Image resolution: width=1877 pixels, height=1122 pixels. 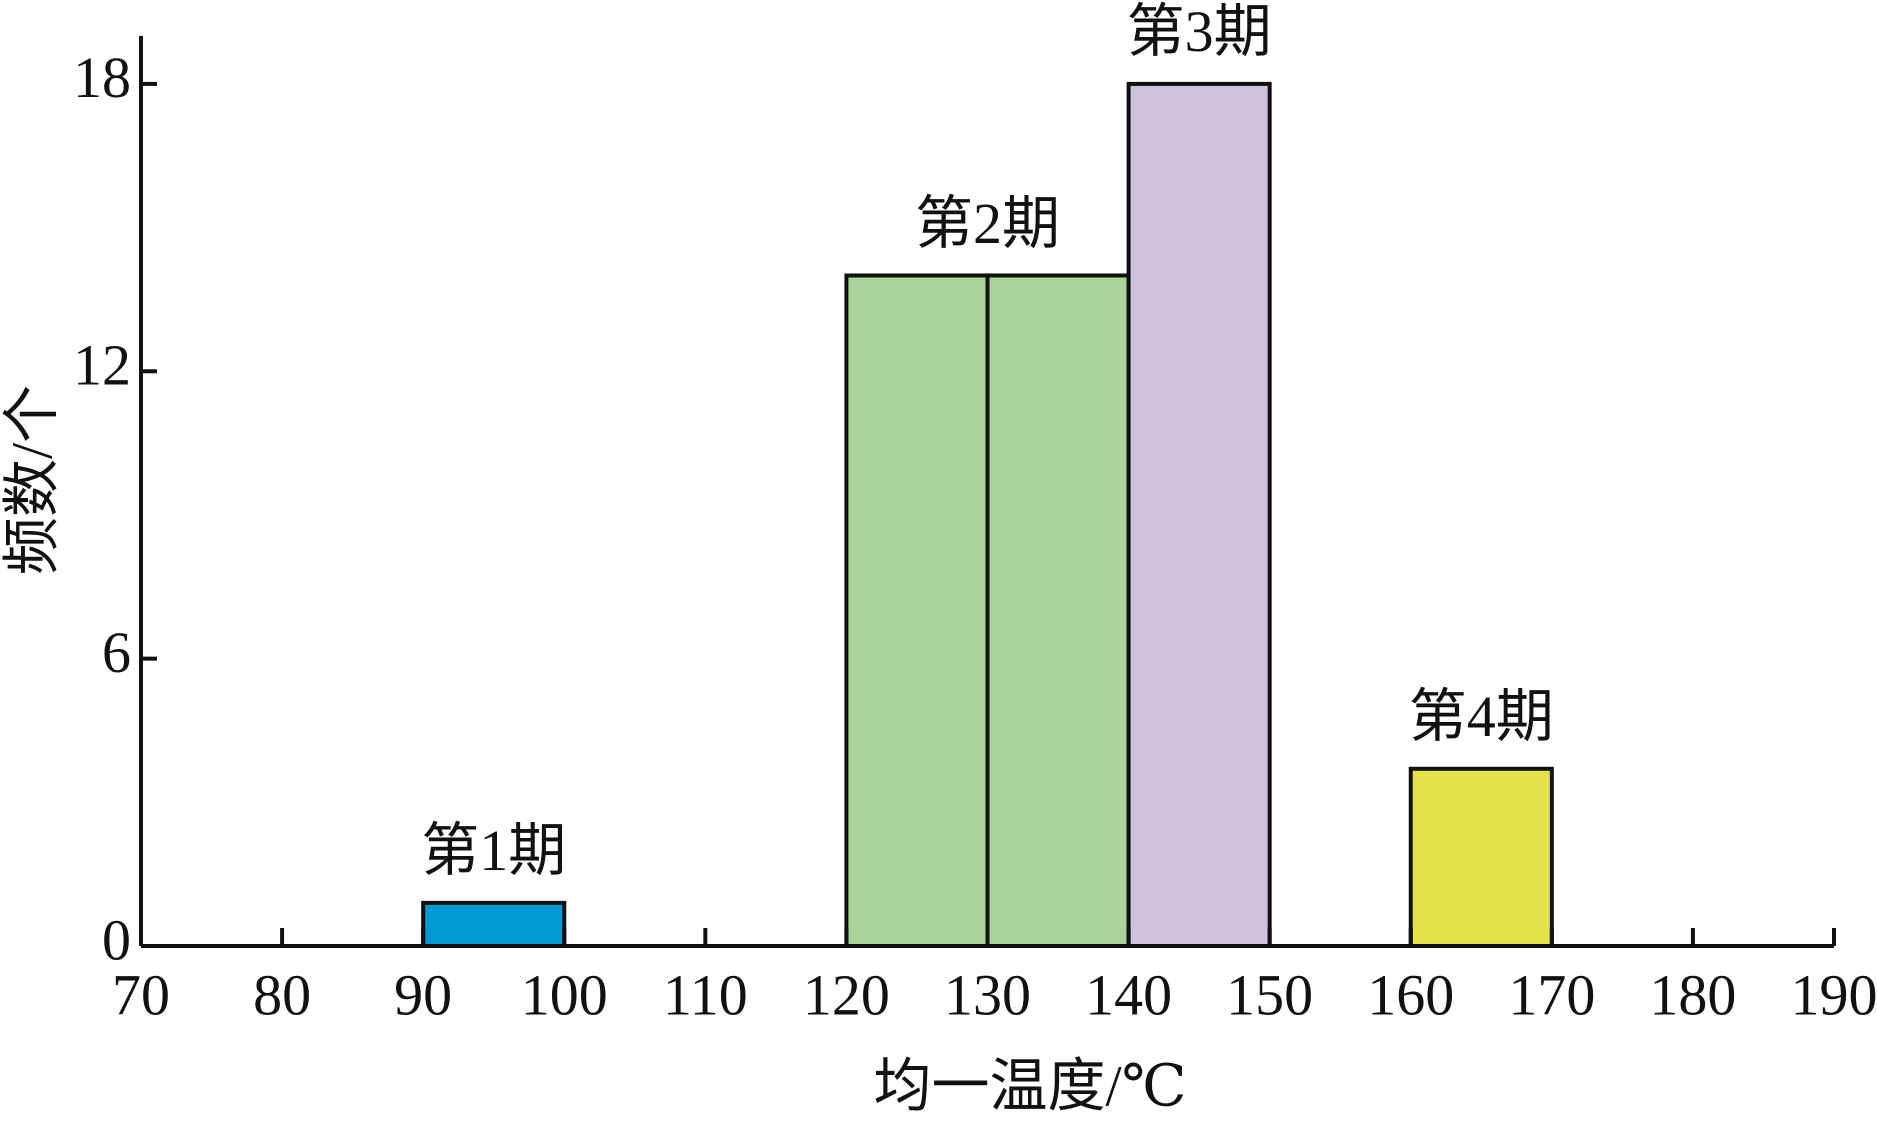 I want to click on y-axis-label: 频数/个, so click(x=32, y=480).